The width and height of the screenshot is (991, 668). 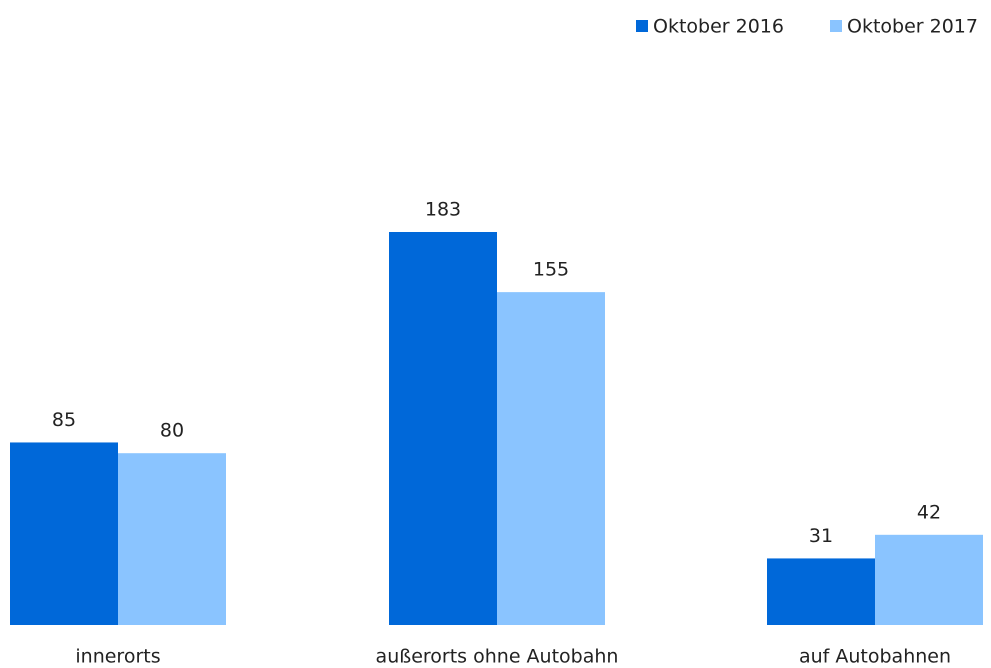 What do you see at coordinates (875, 657) in the screenshot?
I see `x-tick-label: auf Autobahnen` at bounding box center [875, 657].